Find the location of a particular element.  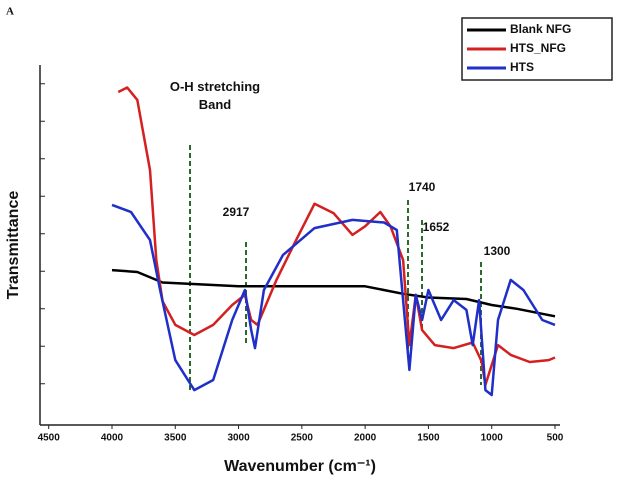

annotation: O-H stretching Band is located at coordinates (215, 95).